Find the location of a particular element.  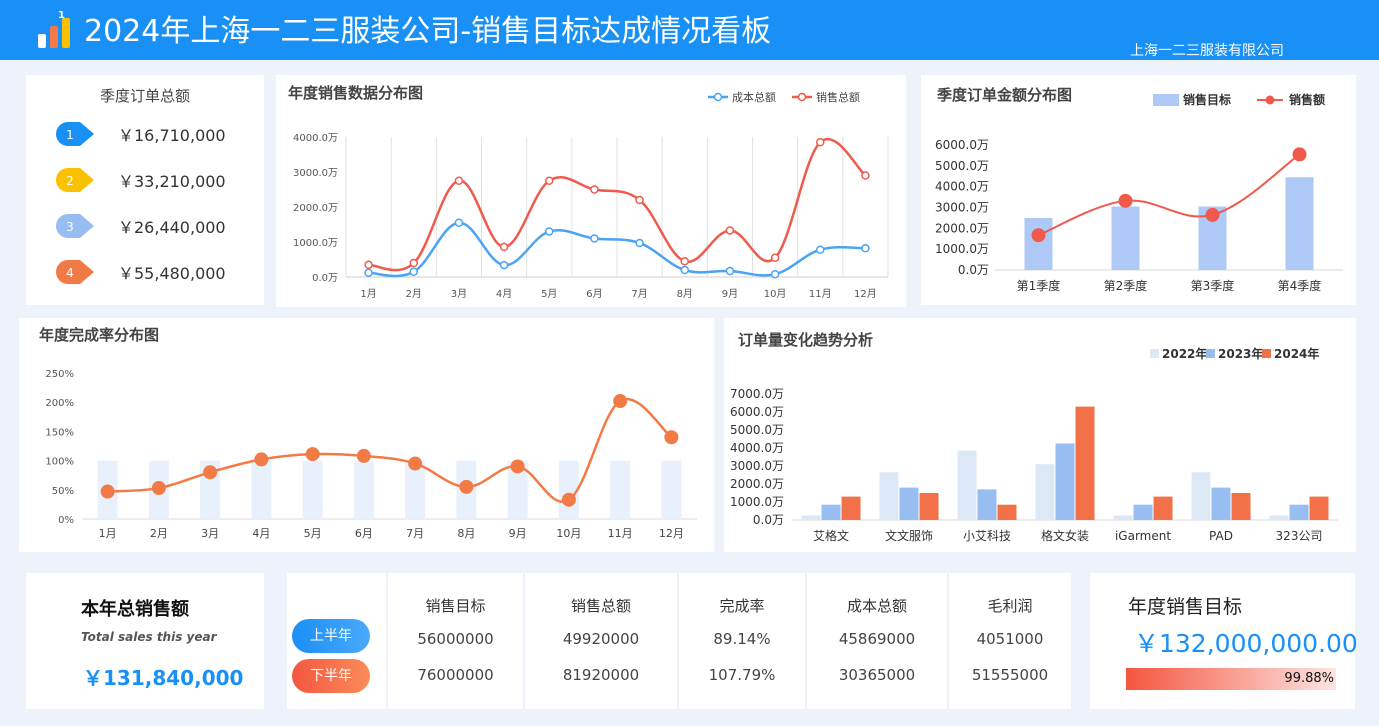

x-tick-label: 1月 is located at coordinates (108, 533).